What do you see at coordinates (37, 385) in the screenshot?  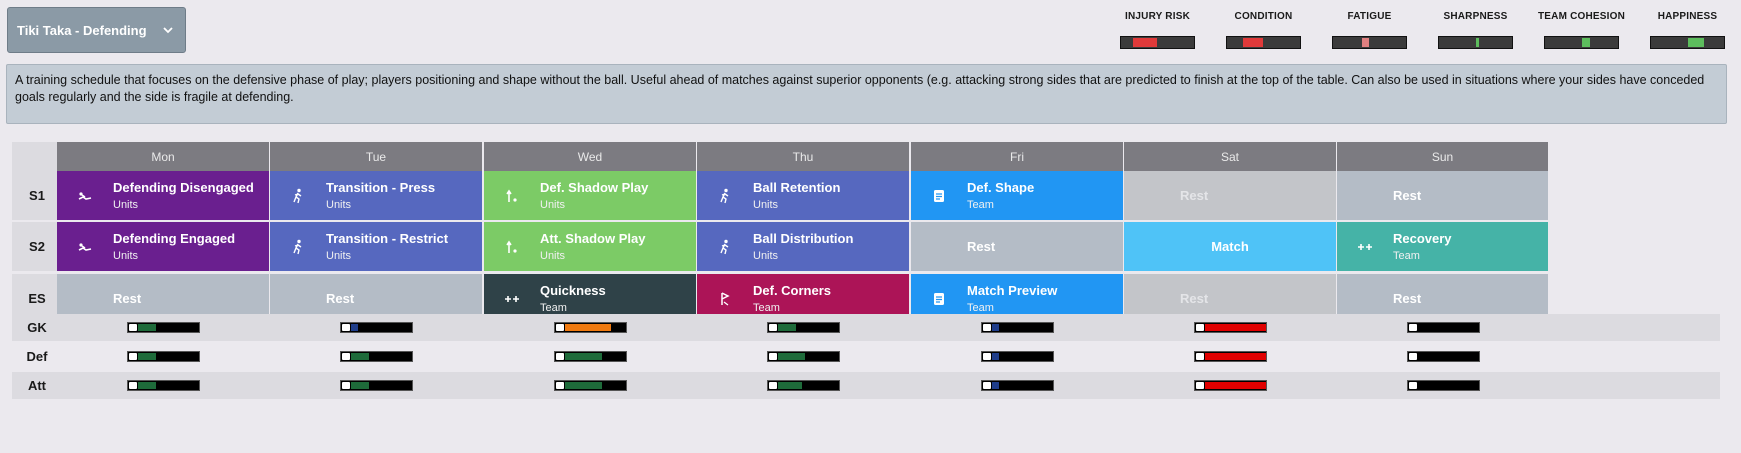 I see `intensity-row-label: Att` at bounding box center [37, 385].